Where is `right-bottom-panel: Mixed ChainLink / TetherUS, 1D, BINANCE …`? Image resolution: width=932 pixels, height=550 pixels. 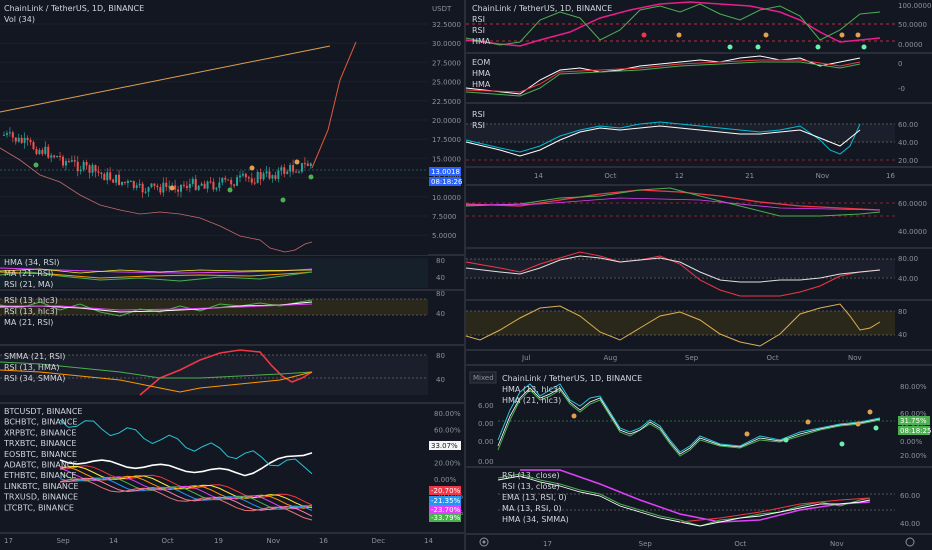
right-bottom-panel: Mixed ChainLink / TetherUS, 1D, BINANCE … is located at coordinates (700, 418).